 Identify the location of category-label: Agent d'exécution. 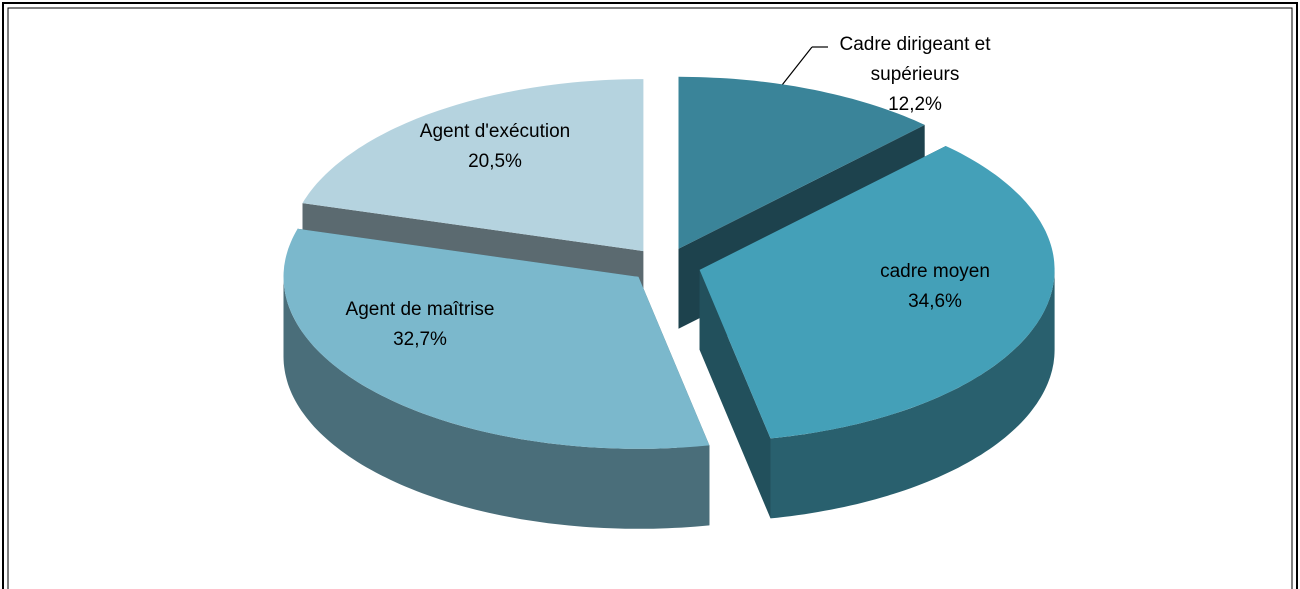
(495, 131).